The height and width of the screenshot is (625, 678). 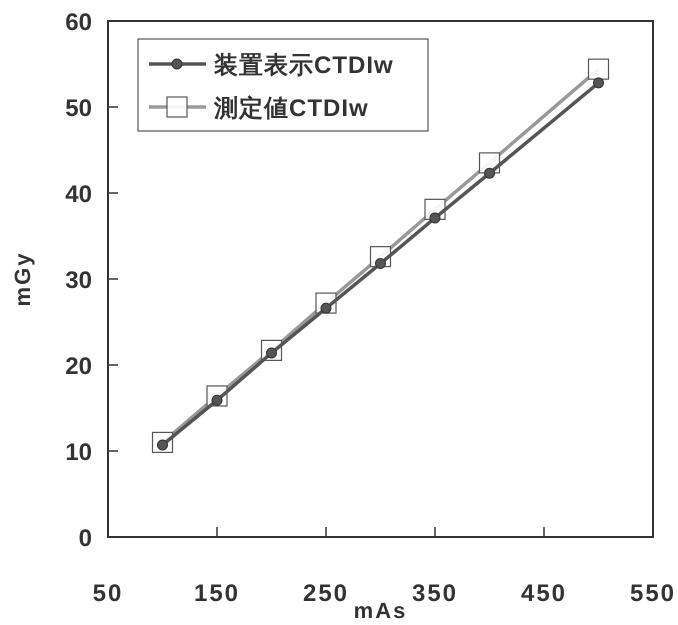 I want to click on y-tick-label: 50, so click(x=78, y=108).